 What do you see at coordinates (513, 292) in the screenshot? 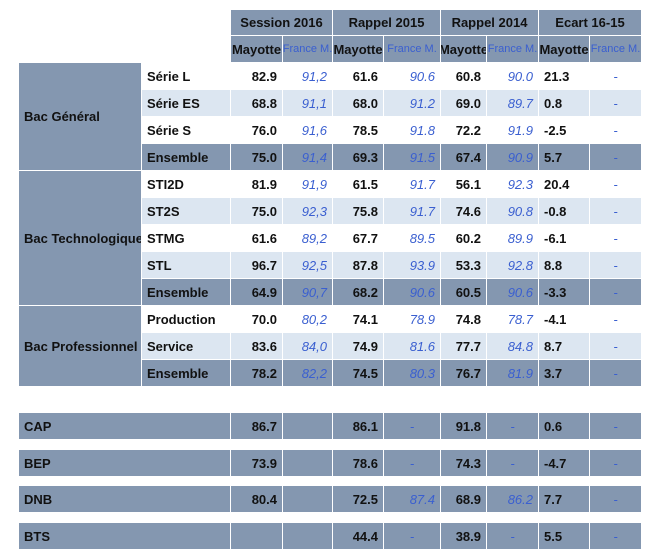
I see `france-value: 90.6` at bounding box center [513, 292].